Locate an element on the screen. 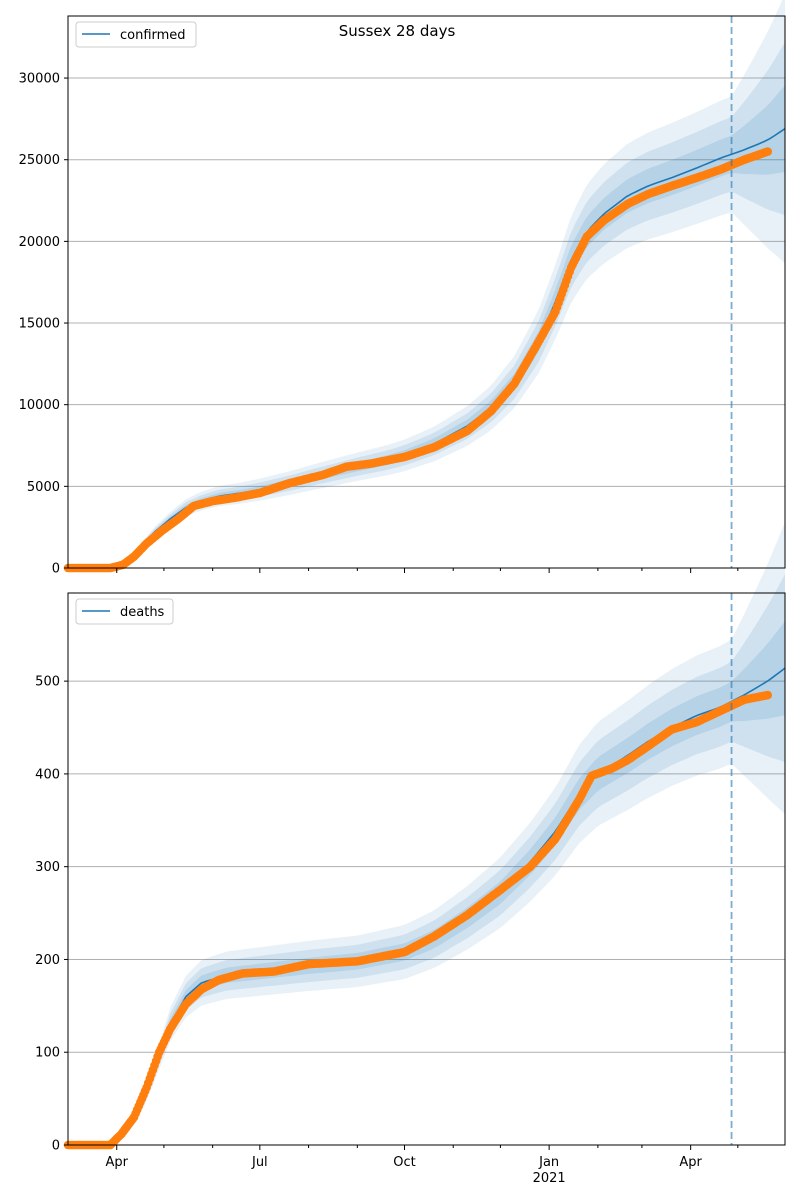  y-tick-label: 10000 is located at coordinates (39, 405).